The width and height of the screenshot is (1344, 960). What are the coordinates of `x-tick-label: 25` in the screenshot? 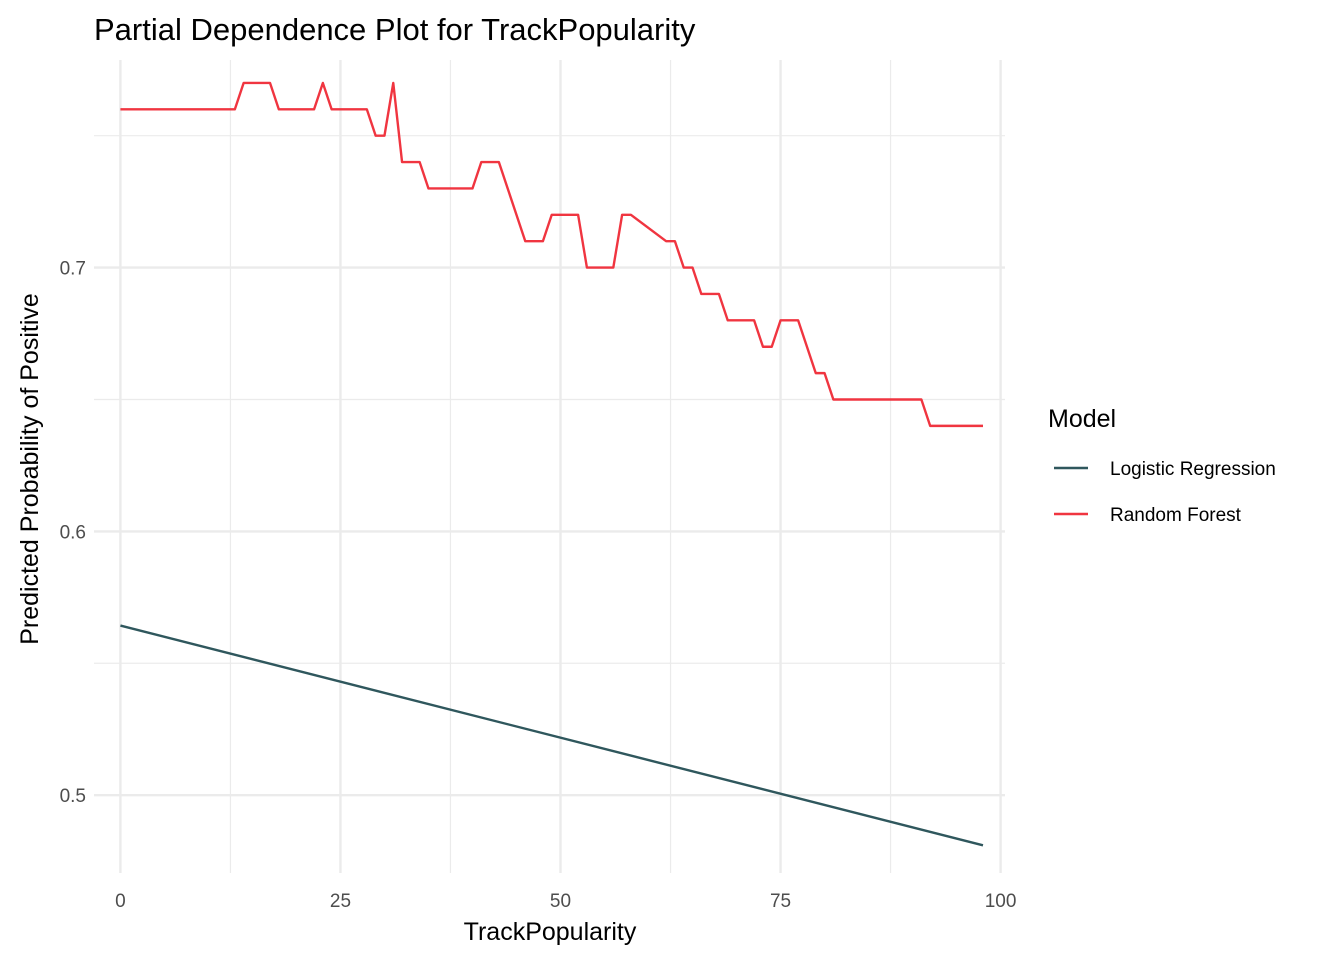 It's located at (340, 901).